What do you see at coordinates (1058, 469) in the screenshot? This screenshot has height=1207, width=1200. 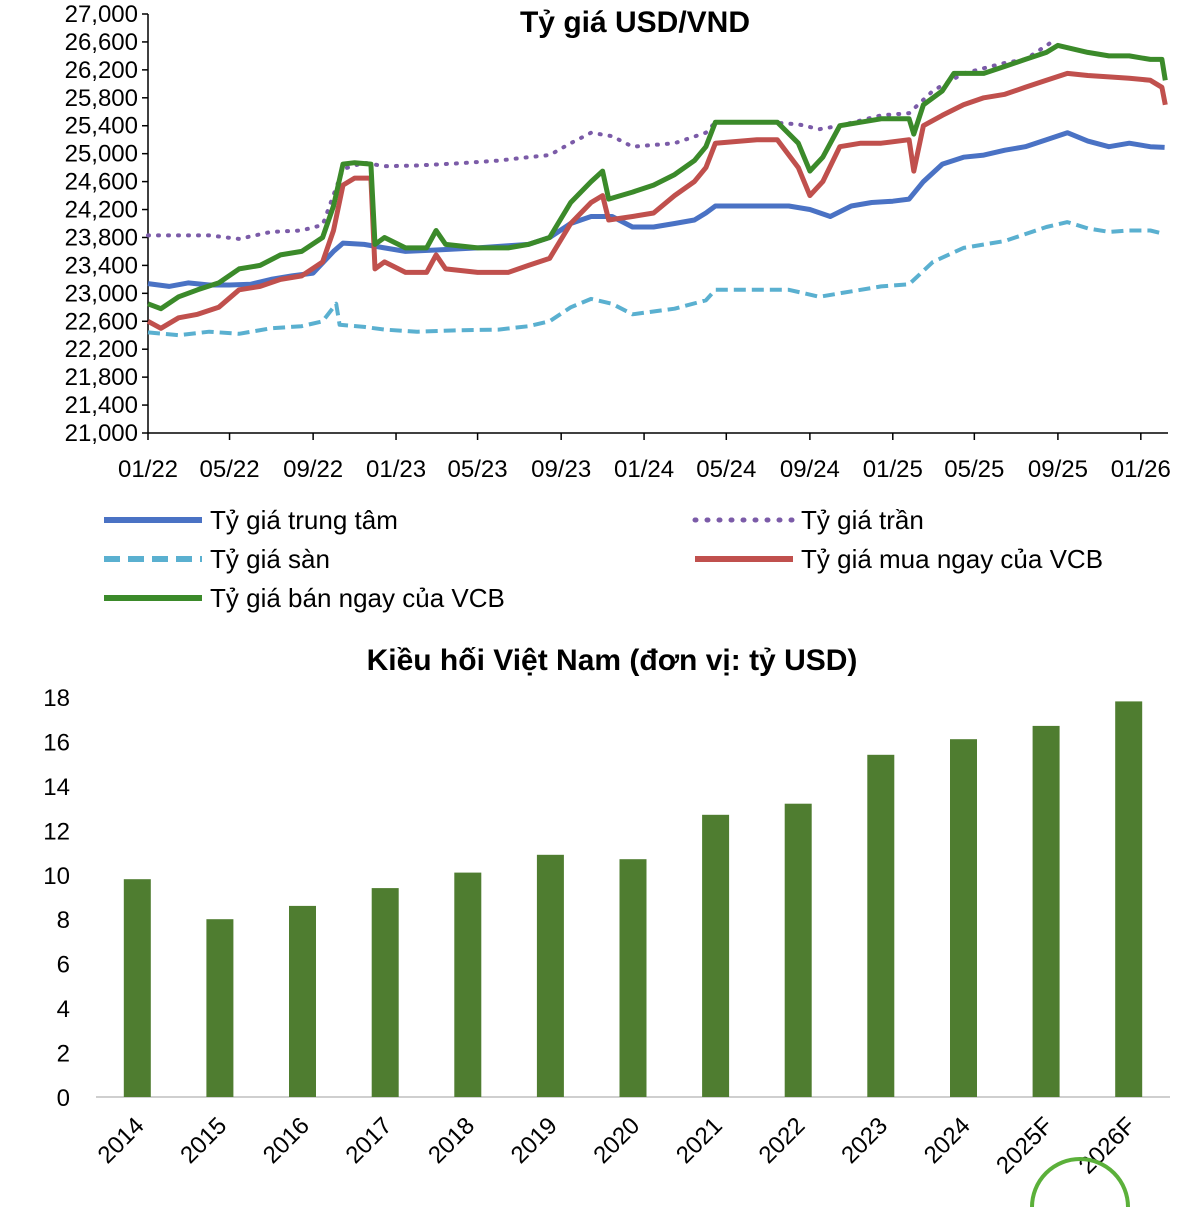 I see `x-tick-label: 09/25` at bounding box center [1058, 469].